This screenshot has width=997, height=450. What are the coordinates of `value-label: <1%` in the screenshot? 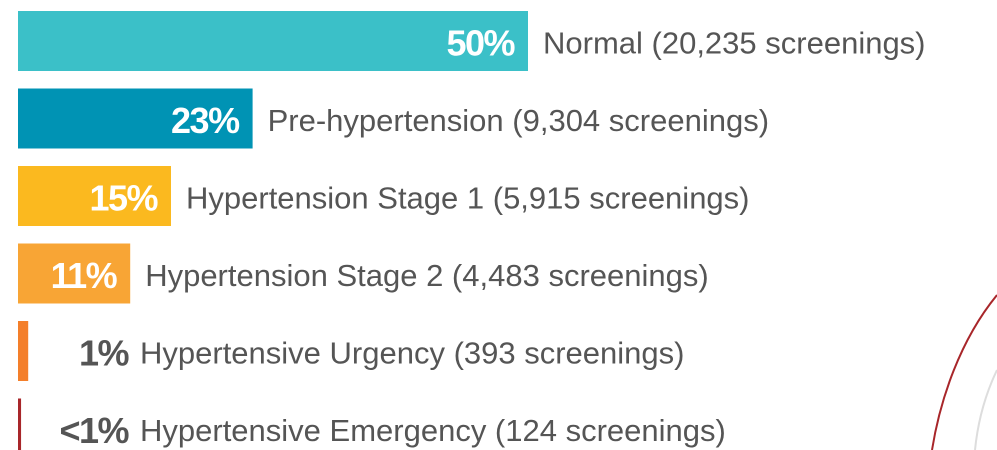 It's located at (94, 430).